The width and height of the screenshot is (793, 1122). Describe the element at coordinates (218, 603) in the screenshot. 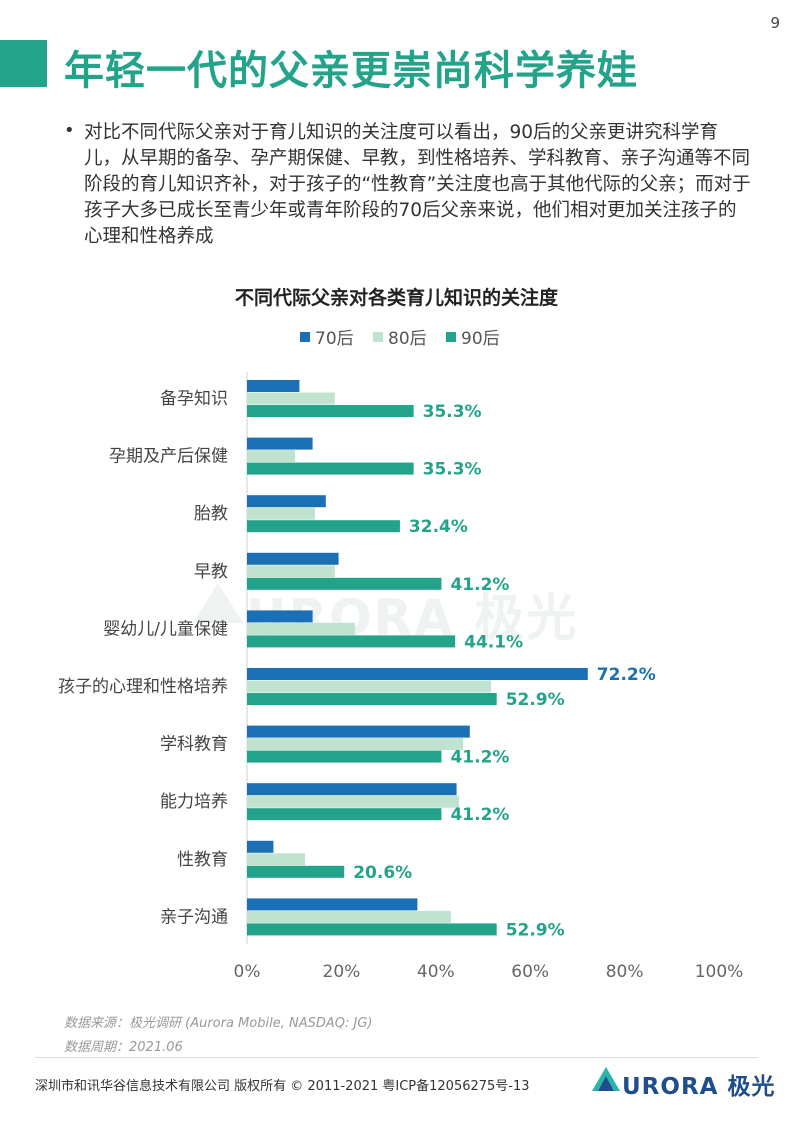

I see `watermark-logo-icon` at that location.